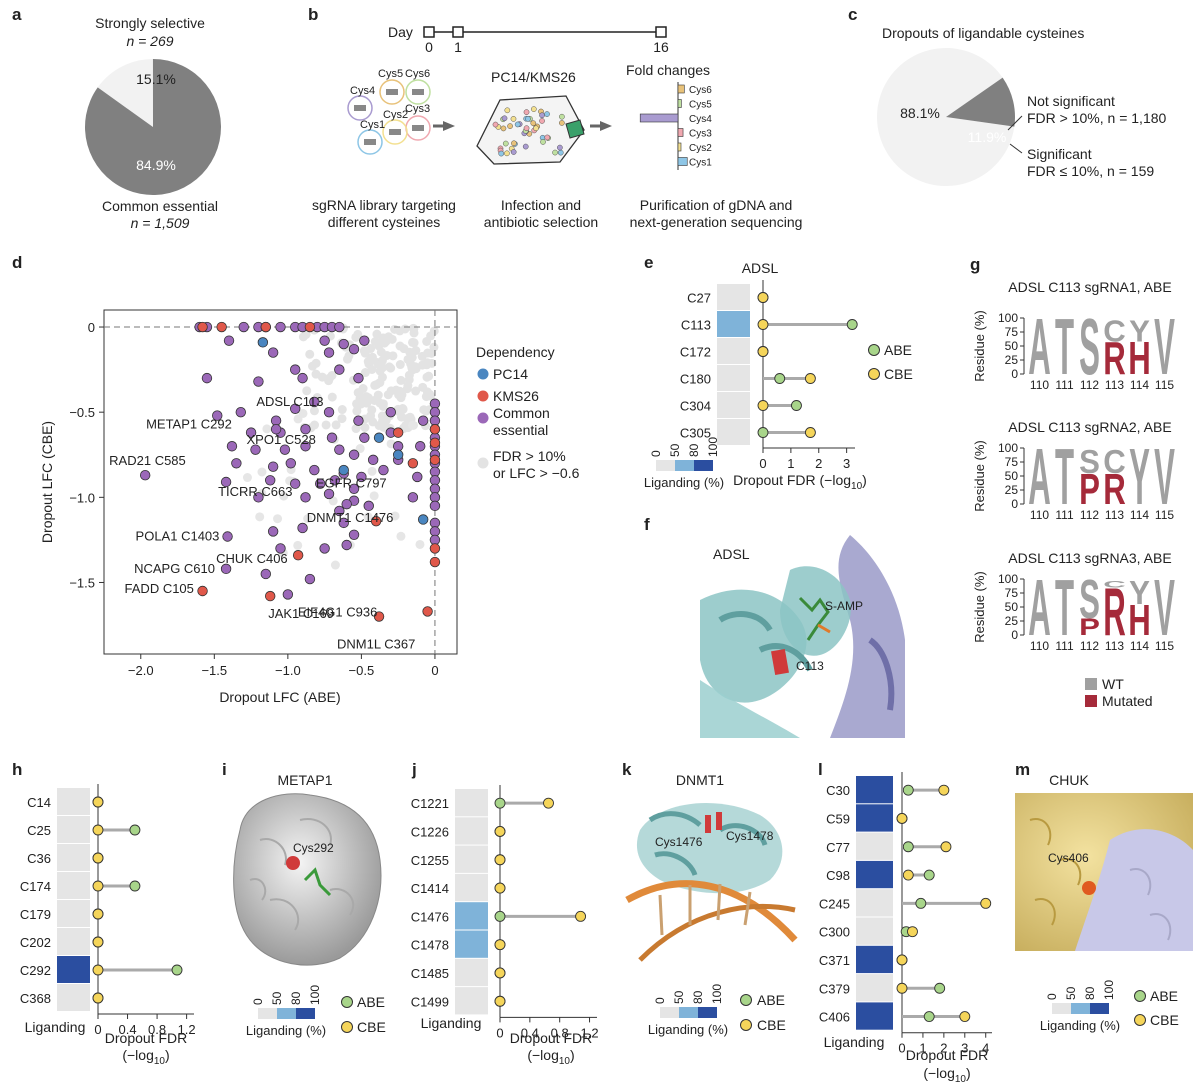 The width and height of the screenshot is (1200, 1088). I want to click on pie-c-title: Dropouts of ligandable cysteines, so click(983, 33).